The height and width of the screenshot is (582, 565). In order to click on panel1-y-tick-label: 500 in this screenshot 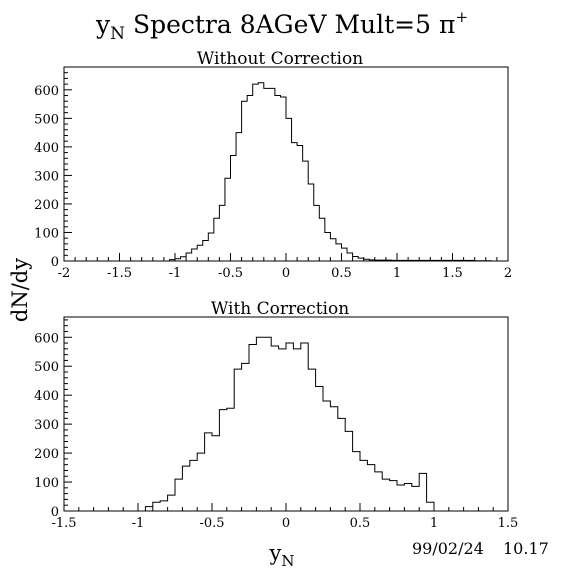, I will do `click(46, 119)`.